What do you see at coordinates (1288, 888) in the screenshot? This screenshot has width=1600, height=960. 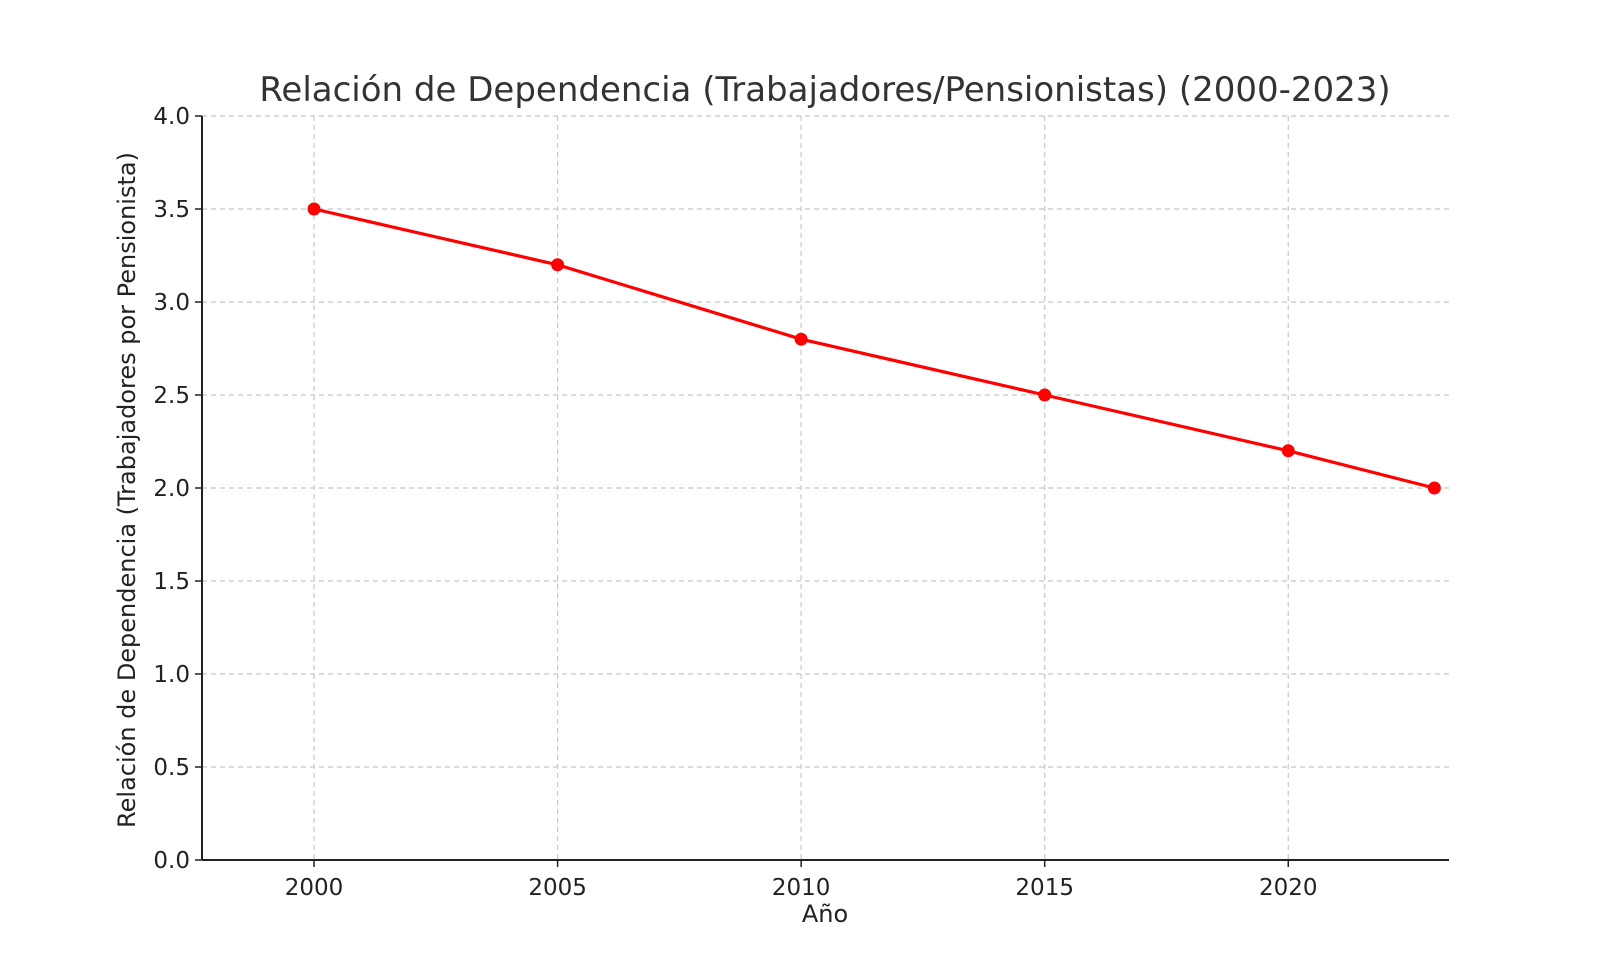 I see `x-tick-label: 2020` at bounding box center [1288, 888].